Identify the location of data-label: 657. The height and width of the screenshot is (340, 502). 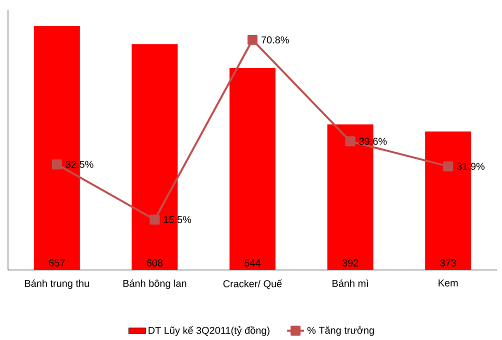
(57, 262).